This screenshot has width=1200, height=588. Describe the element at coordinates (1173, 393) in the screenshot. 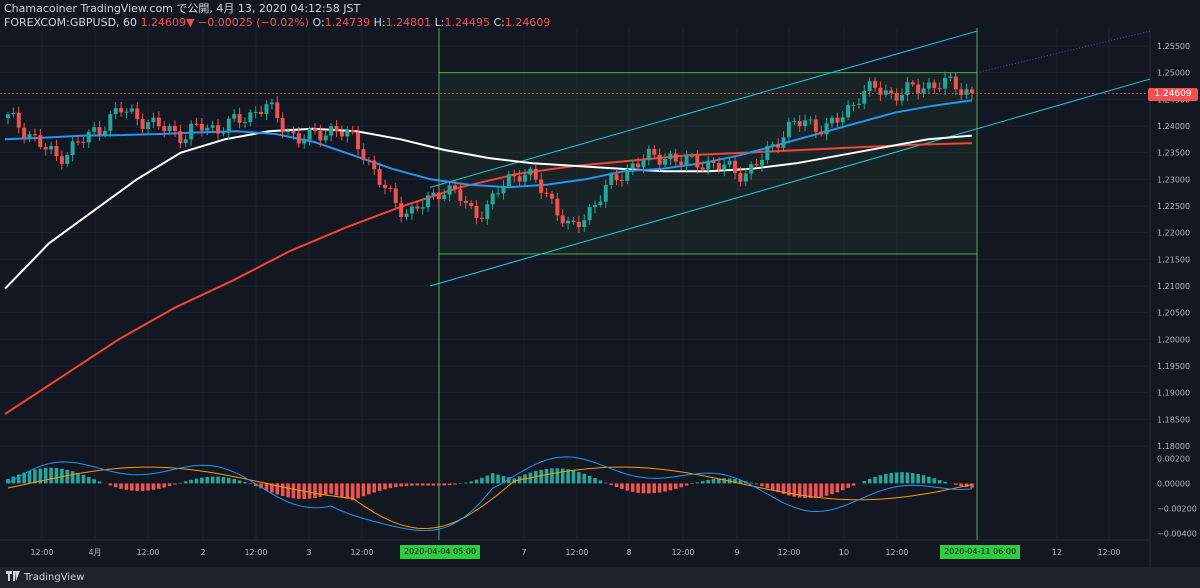

I see `y-tick-label: 1.19000` at that location.